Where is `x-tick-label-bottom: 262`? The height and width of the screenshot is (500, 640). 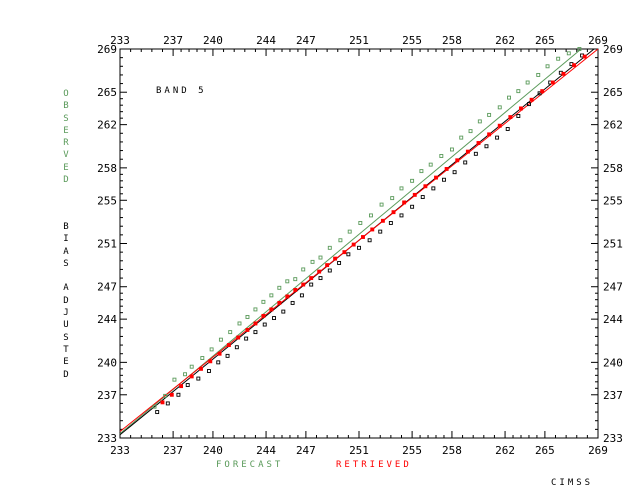 x-tick-label-bottom: 262 is located at coordinates (505, 450).